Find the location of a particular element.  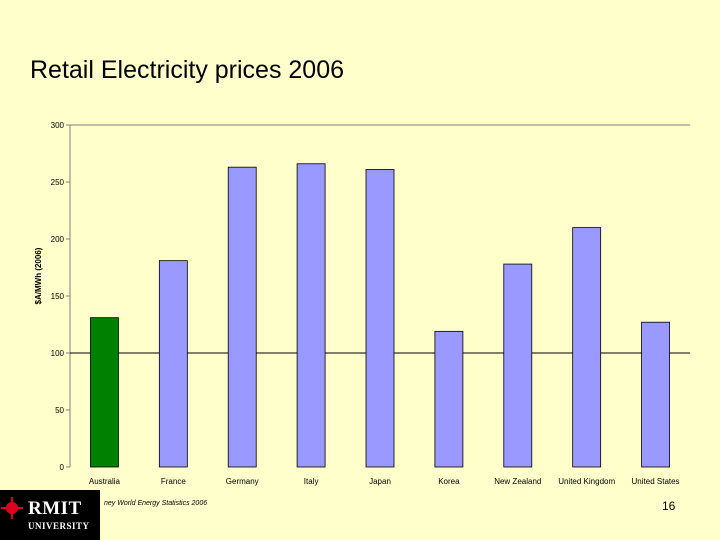

x-tick-label: New Zealand is located at coordinates (517, 481).